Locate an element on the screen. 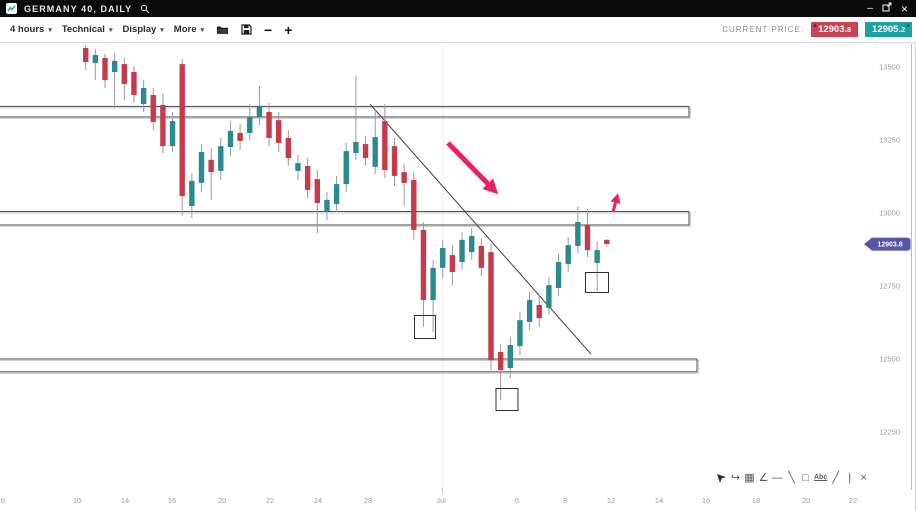 This screenshot has width=916, height=511. up-arrow-annotation is located at coordinates (615, 203).